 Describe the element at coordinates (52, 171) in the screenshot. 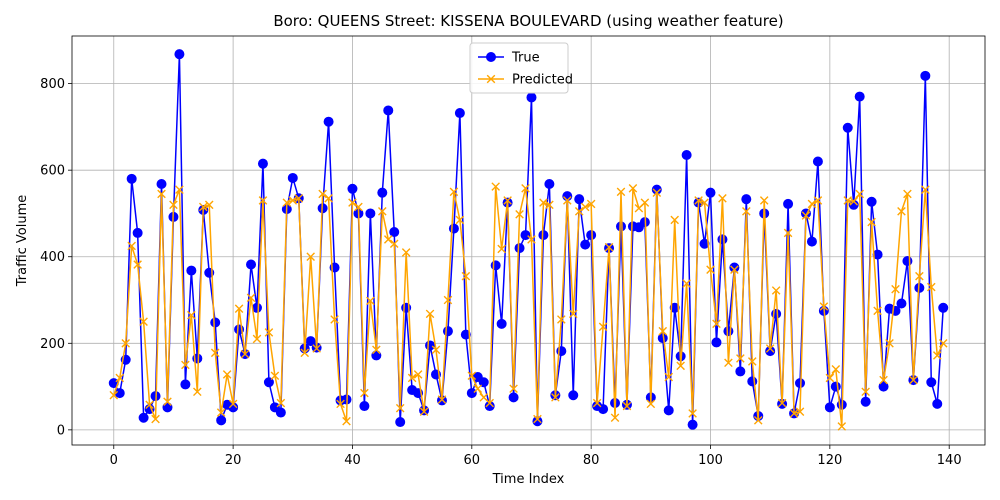

I see `y-tick-label: 600` at that location.